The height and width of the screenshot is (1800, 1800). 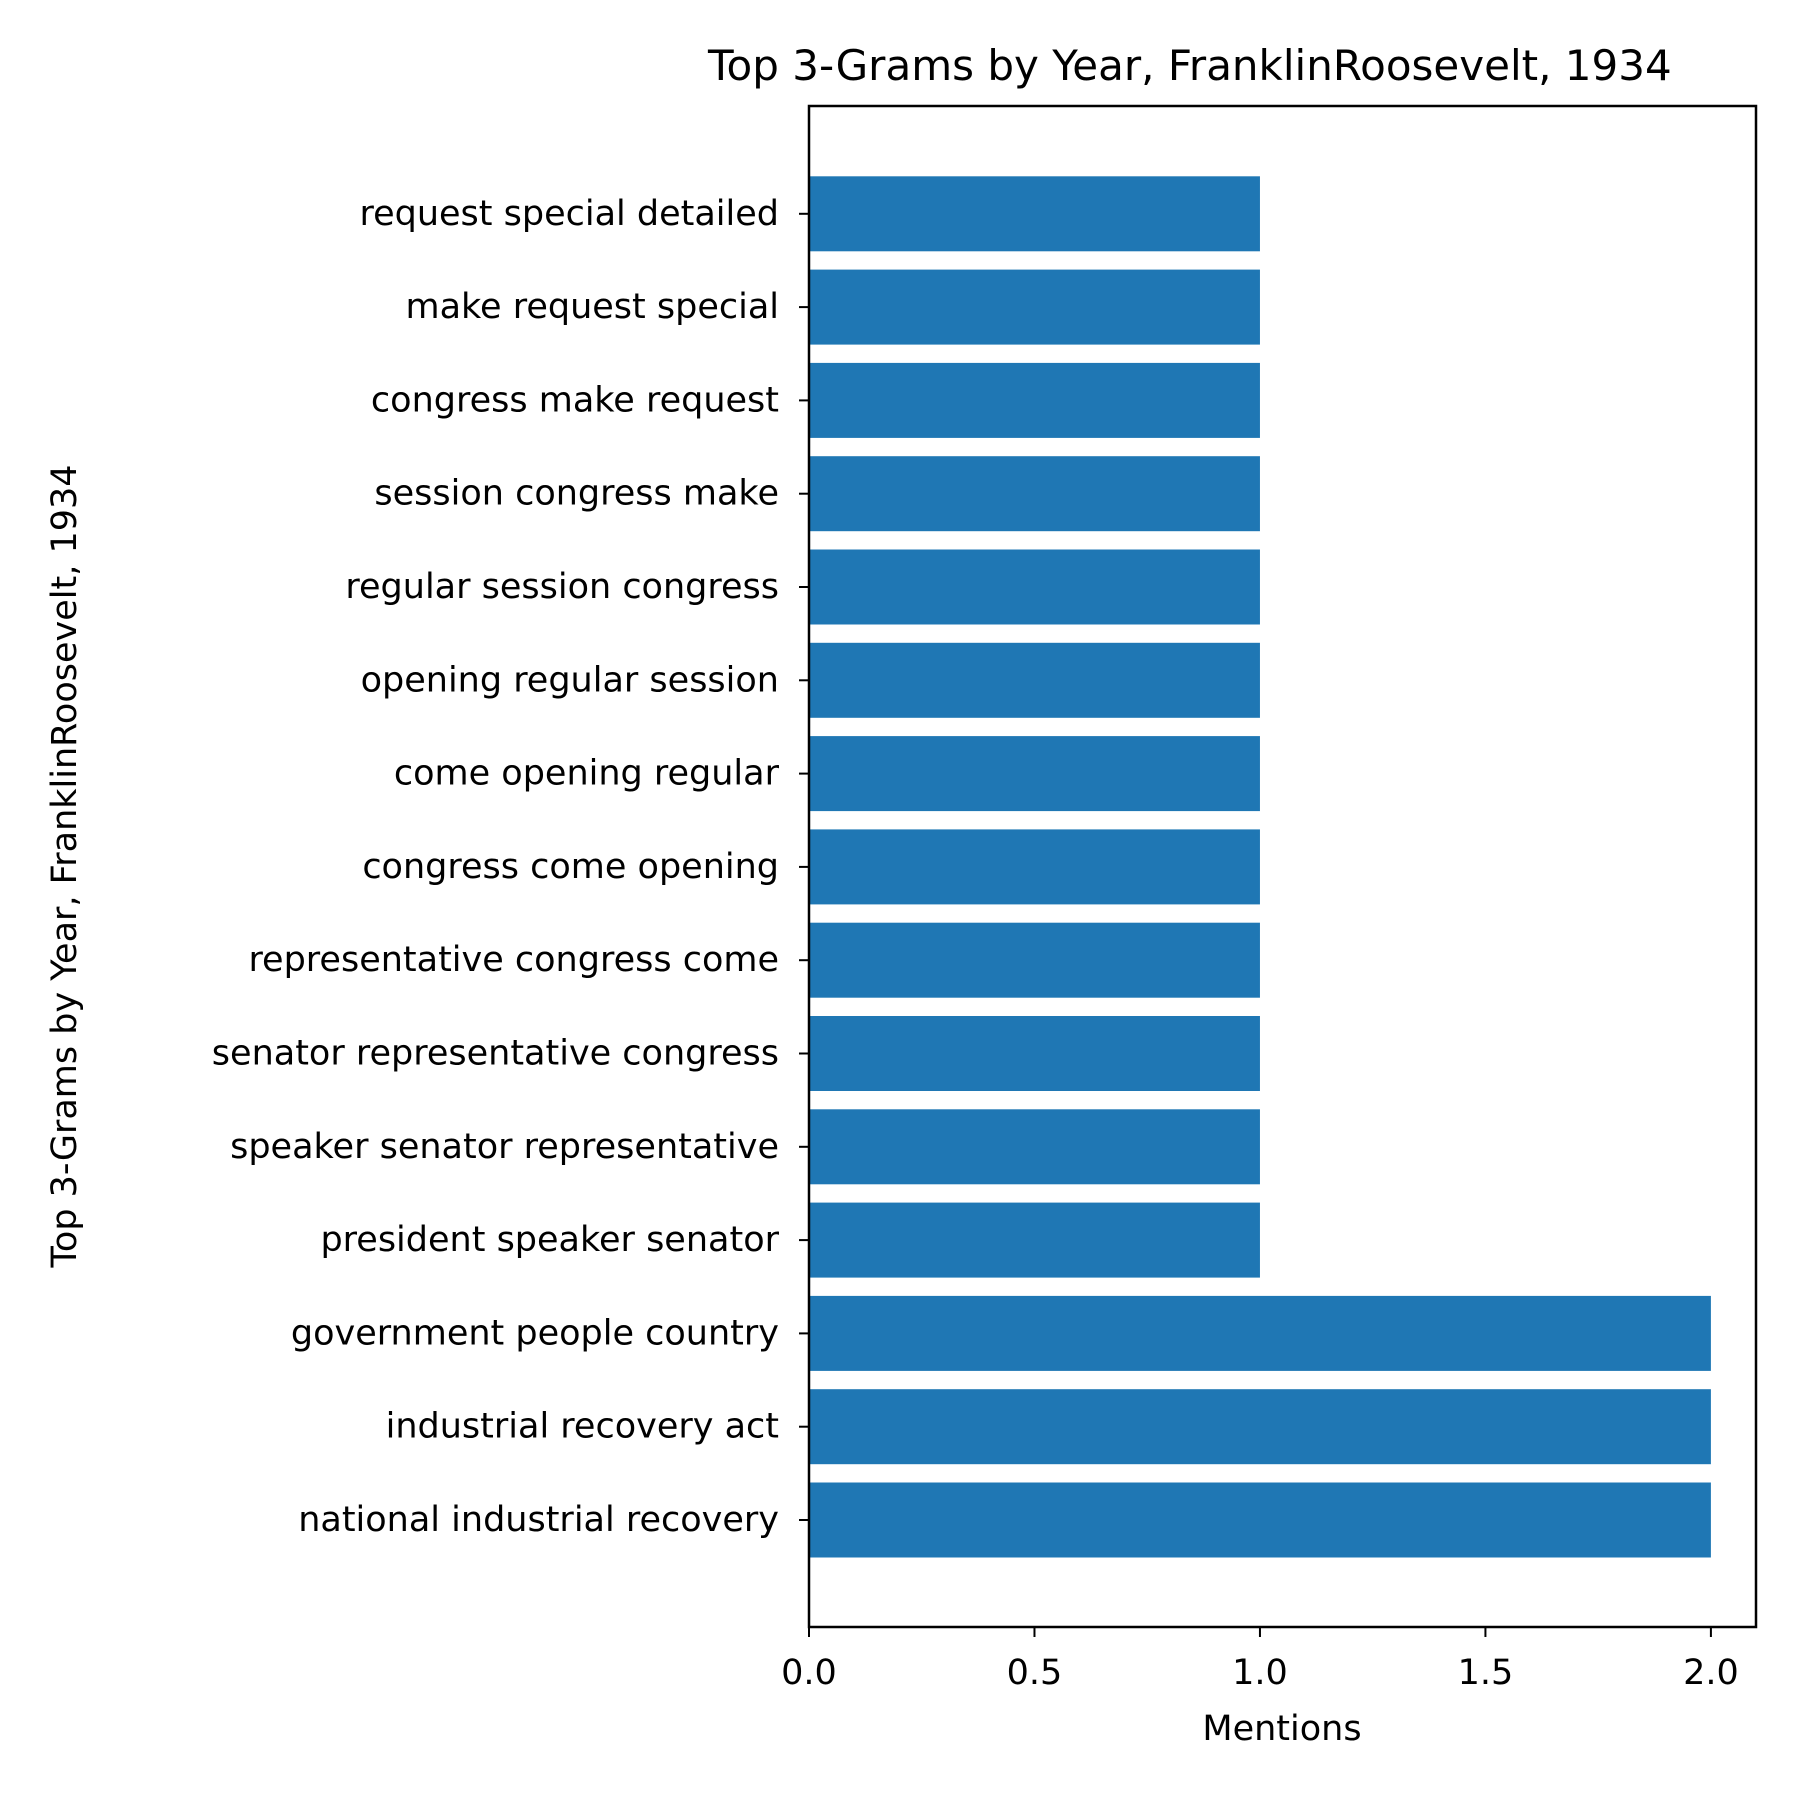 I want to click on y-tick-label: make request special, so click(x=592, y=307).